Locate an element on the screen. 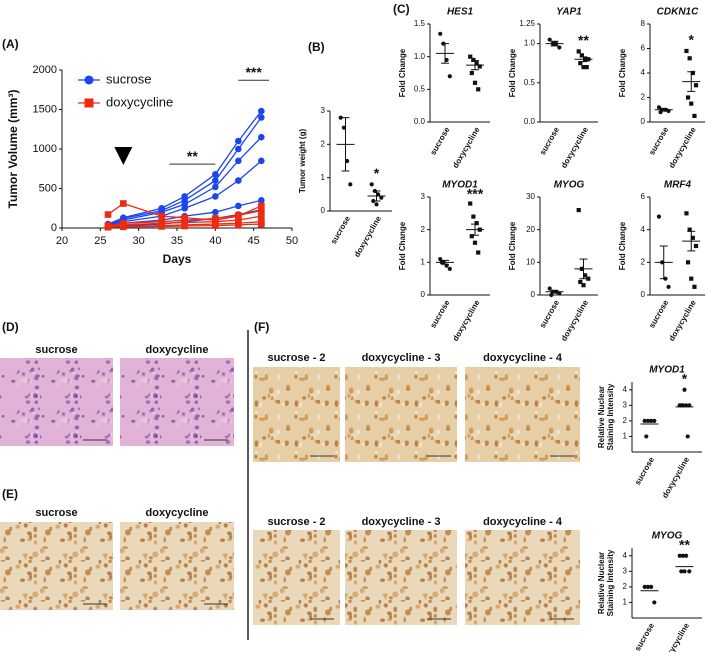 The height and width of the screenshot is (652, 709). x-tick-label: 30 is located at coordinates (139, 241).